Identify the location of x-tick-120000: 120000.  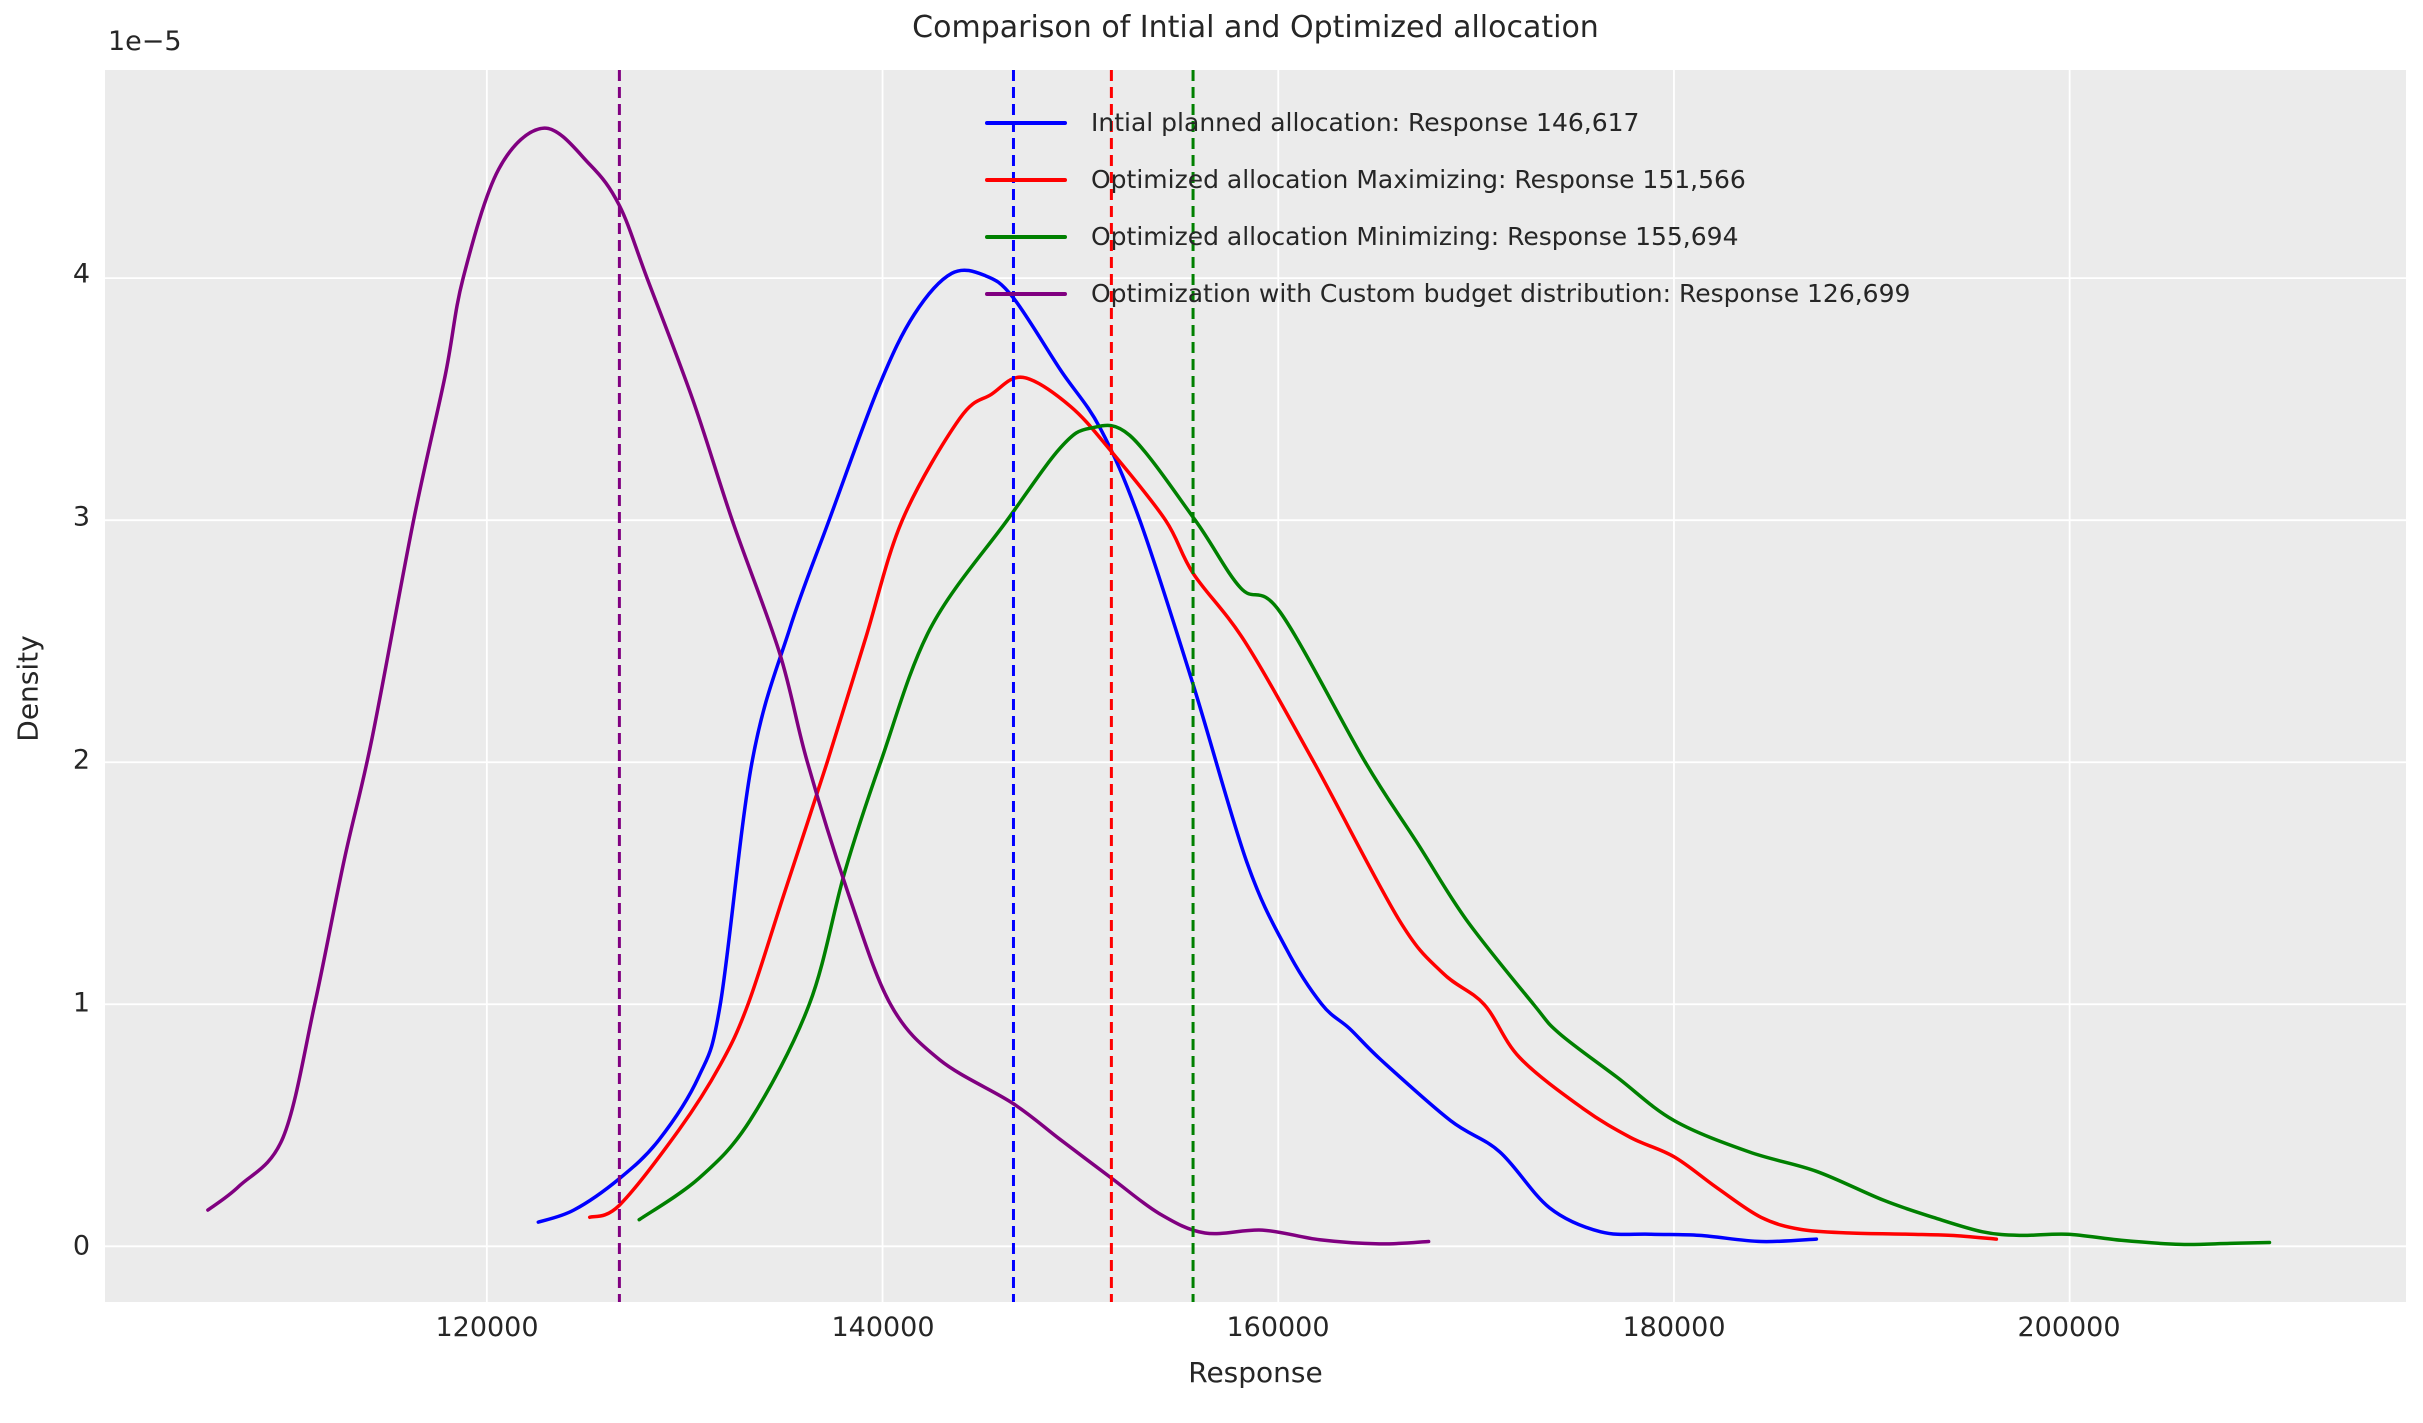
(487, 1327).